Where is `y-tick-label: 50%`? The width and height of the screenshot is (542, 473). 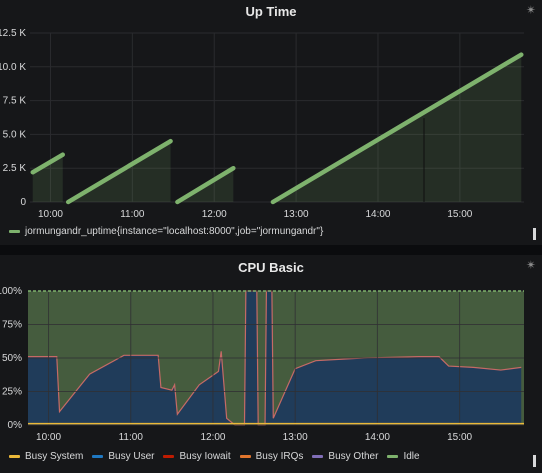
y-tick-label: 50% is located at coordinates (12, 358).